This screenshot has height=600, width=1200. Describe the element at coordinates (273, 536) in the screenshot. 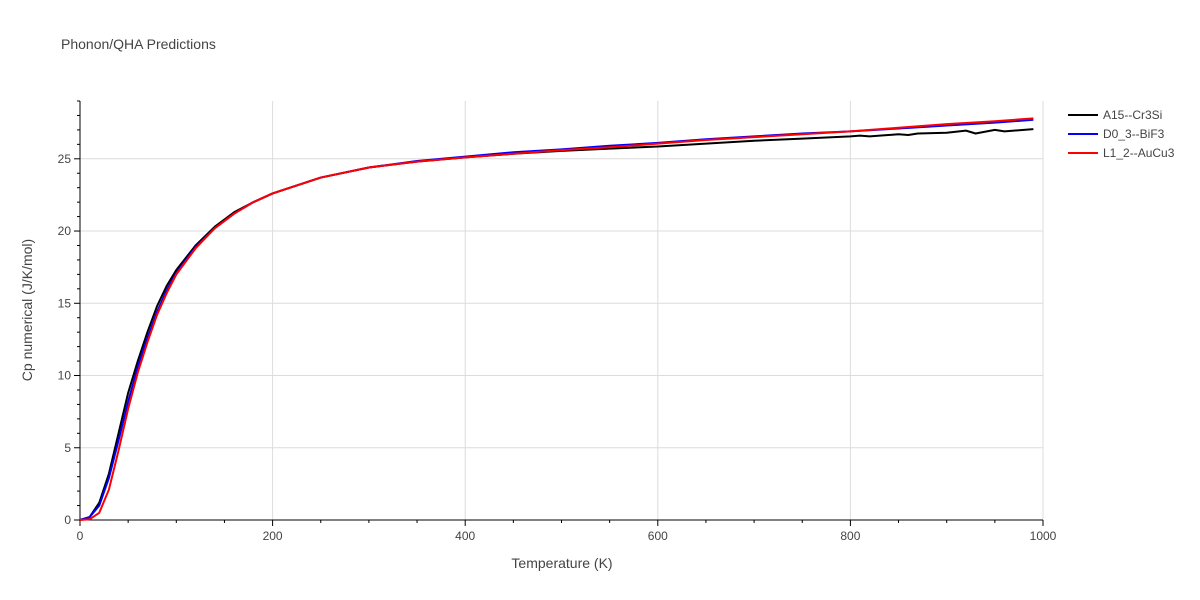

I see `x-tick-label: 200` at that location.